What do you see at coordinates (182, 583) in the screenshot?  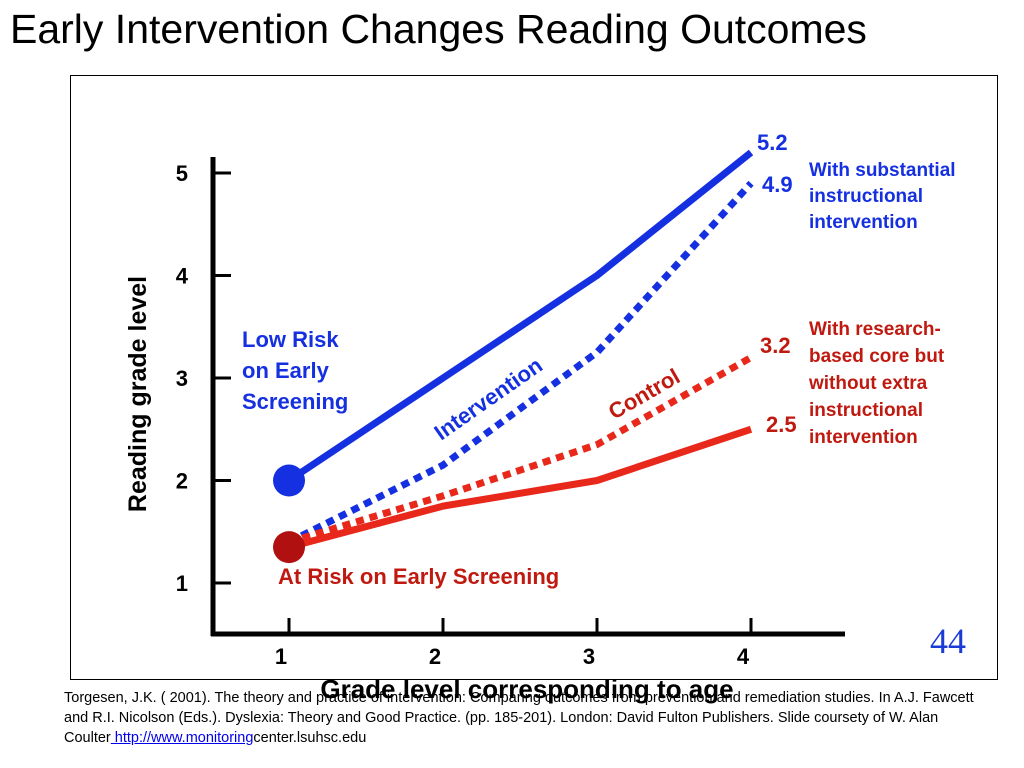 I see `y-tick-label: 1` at bounding box center [182, 583].